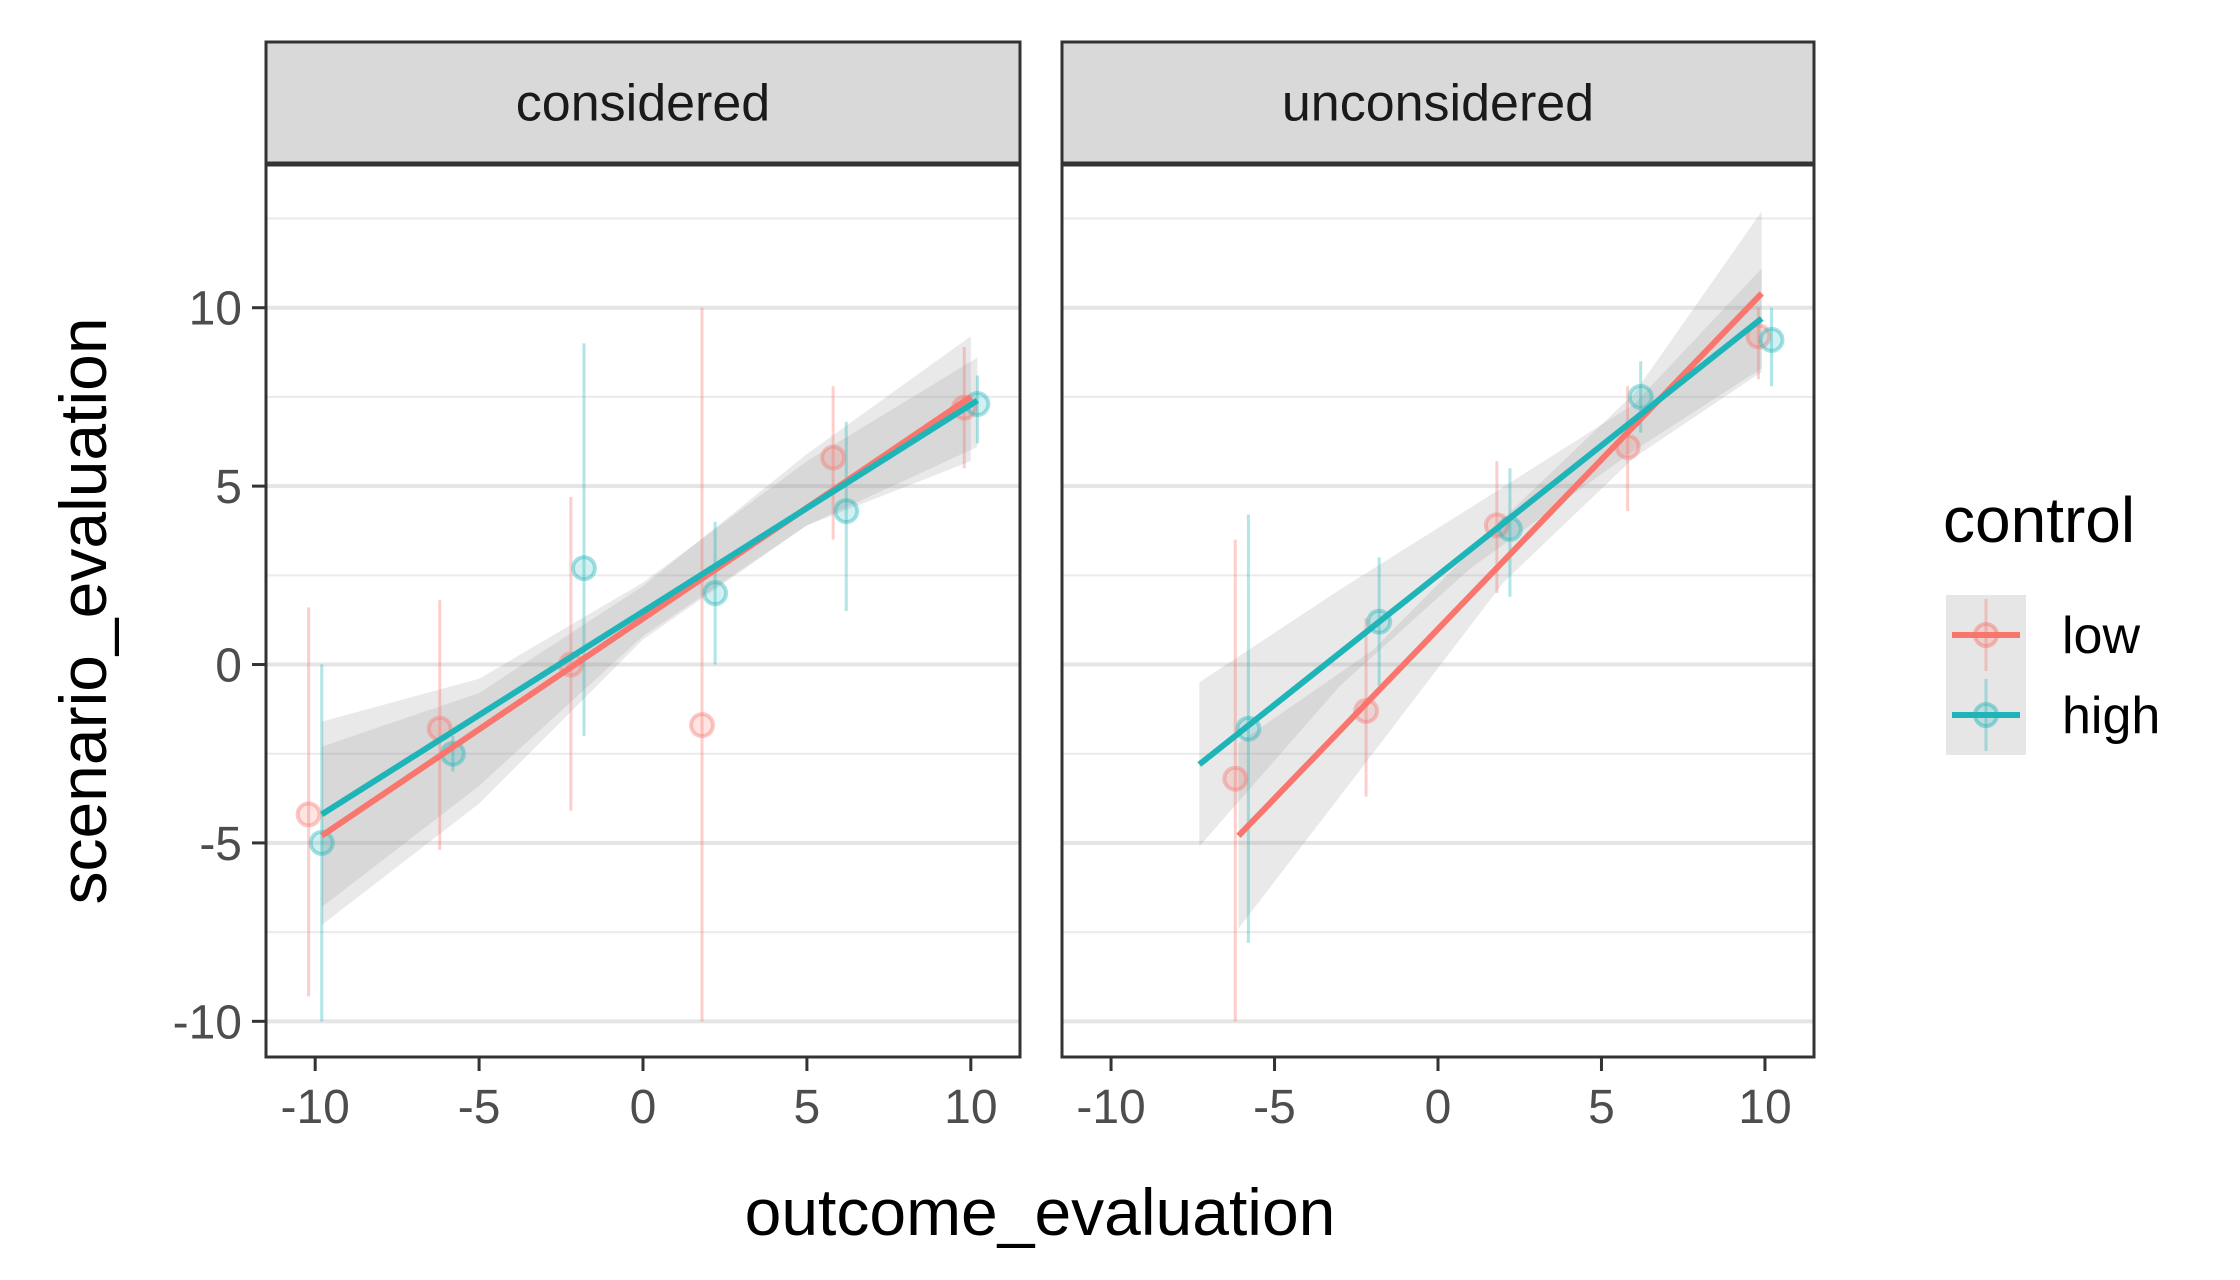  Describe the element at coordinates (83, 610) in the screenshot. I see `y-axis-title: scenario_evaluation` at that location.